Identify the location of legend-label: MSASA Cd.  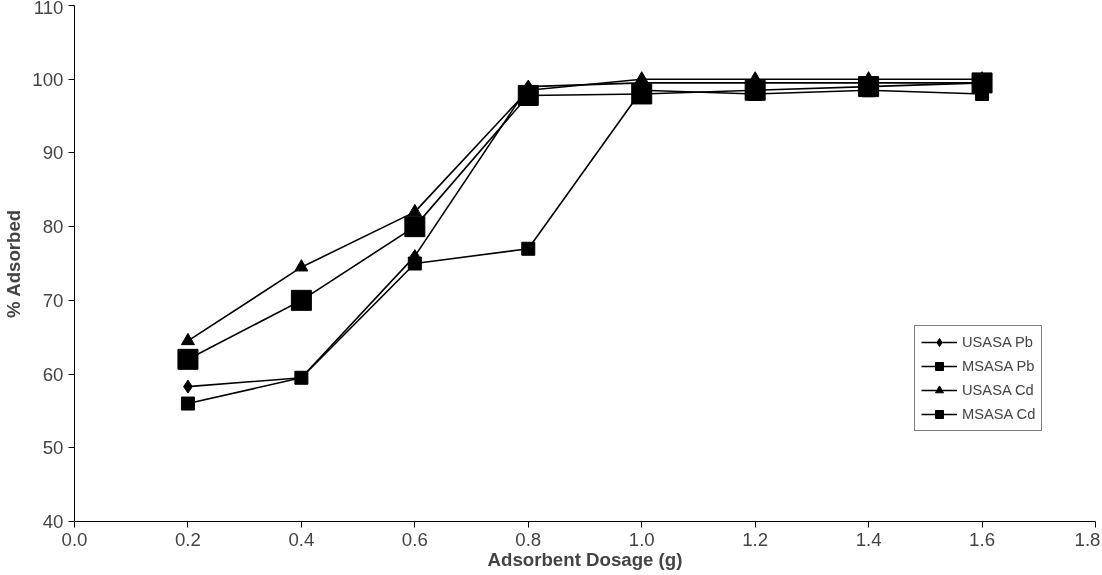
(999, 414).